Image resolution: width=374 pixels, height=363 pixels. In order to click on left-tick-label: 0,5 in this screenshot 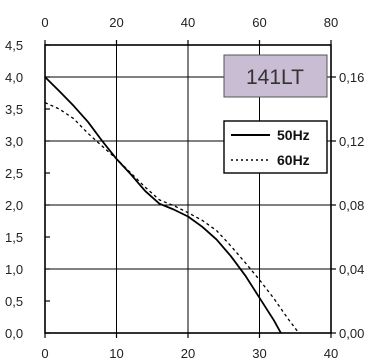, I will do `click(14, 301)`.